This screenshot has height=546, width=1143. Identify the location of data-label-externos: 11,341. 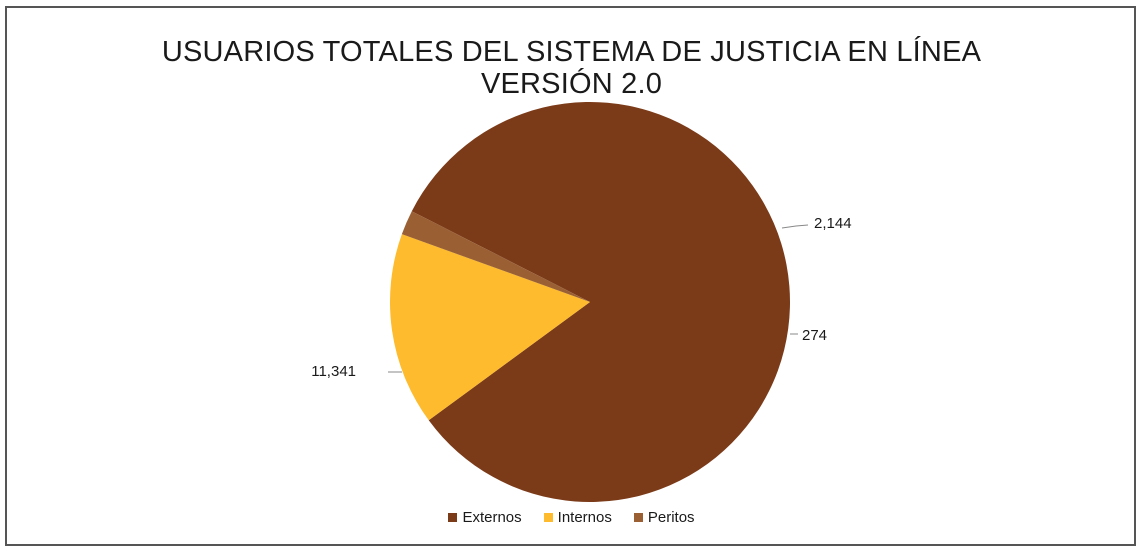
(333, 371).